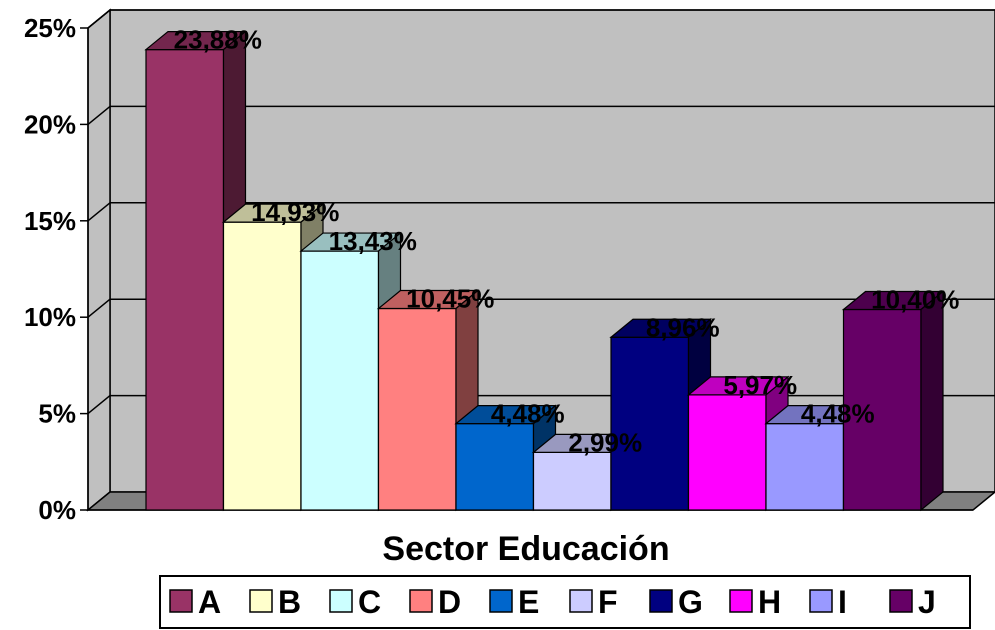  I want to click on bar-side, so click(932, 401).